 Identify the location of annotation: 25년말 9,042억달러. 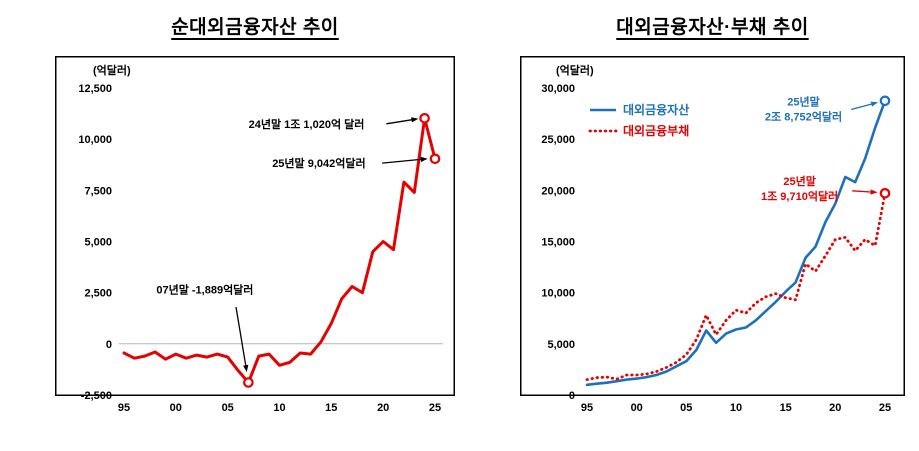
(350, 163).